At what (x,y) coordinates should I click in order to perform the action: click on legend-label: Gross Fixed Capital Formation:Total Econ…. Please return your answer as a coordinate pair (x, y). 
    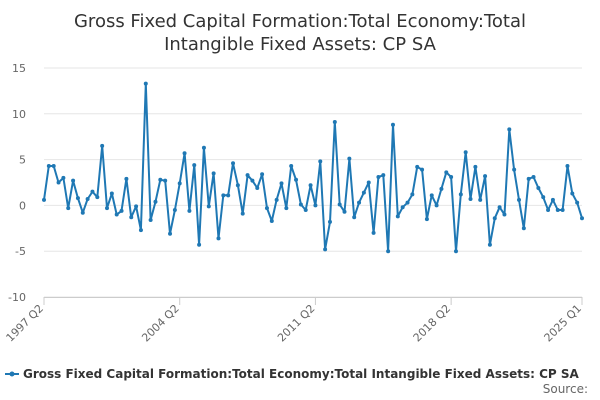
    Looking at the image, I should click on (301, 374).